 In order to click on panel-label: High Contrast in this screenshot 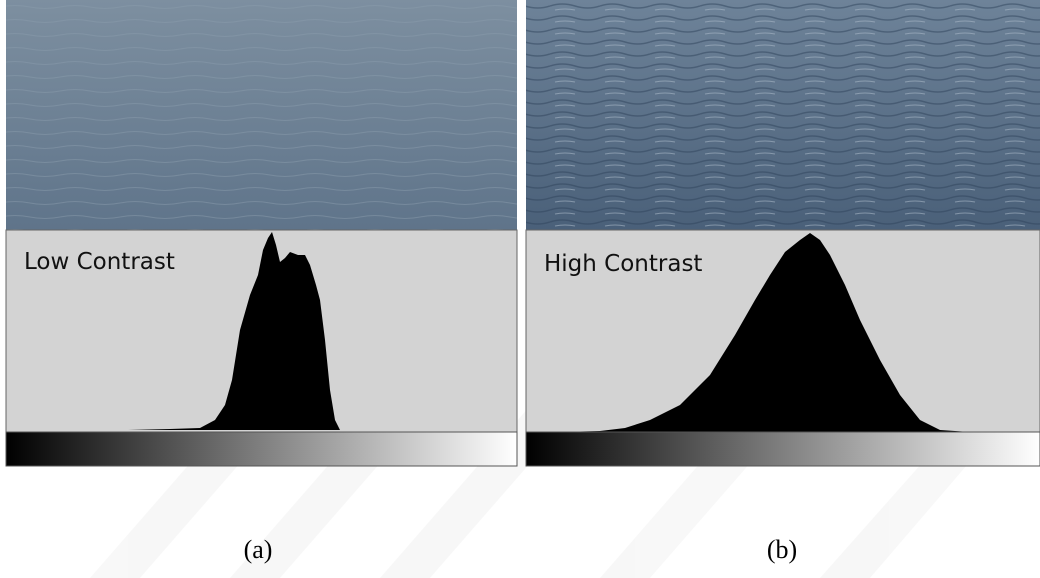, I will do `click(623, 264)`.